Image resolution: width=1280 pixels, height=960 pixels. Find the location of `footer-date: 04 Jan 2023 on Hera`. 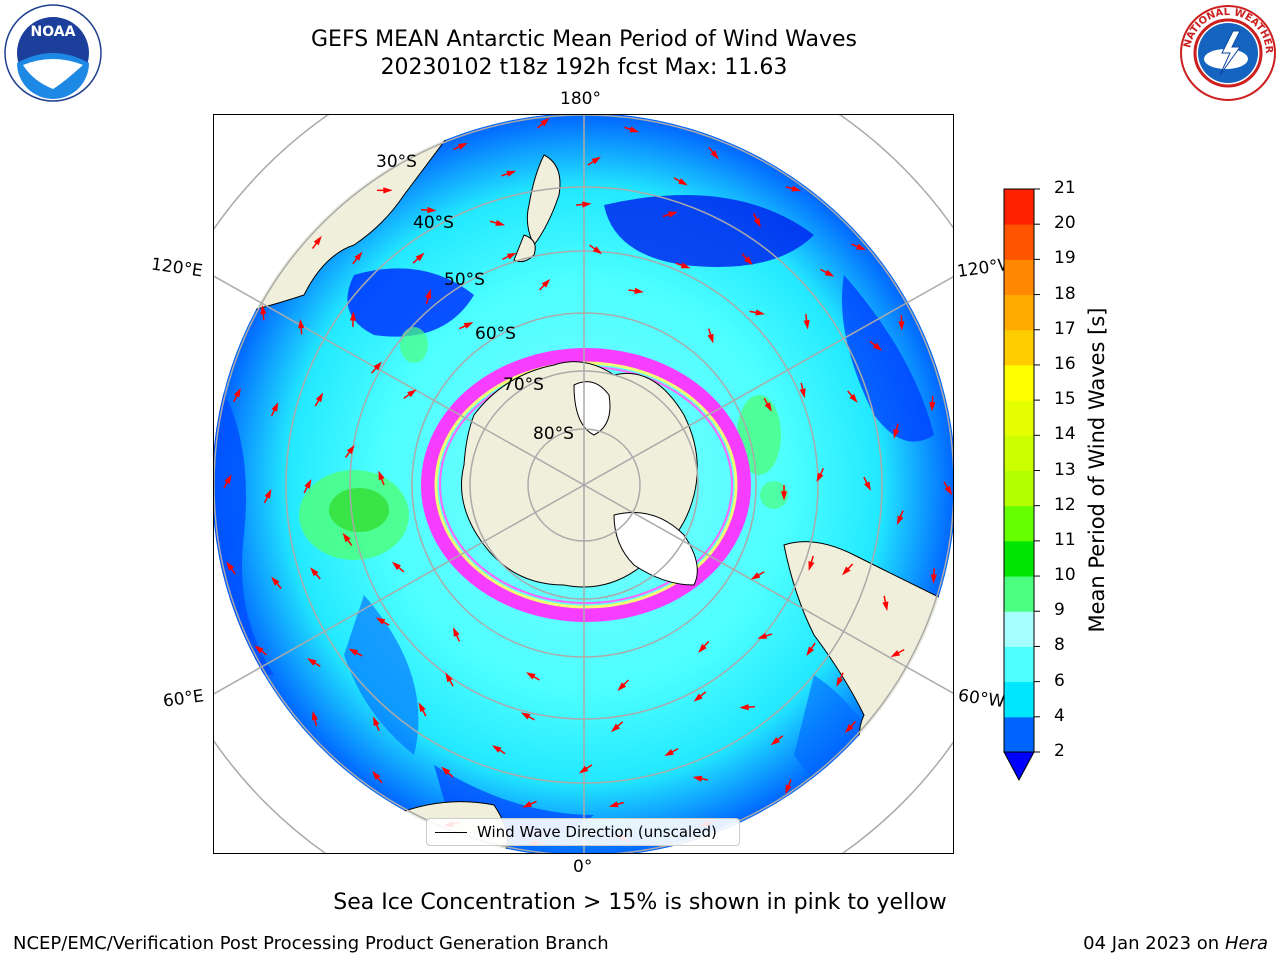

footer-date: 04 Jan 2023 on Hera is located at coordinates (1175, 943).